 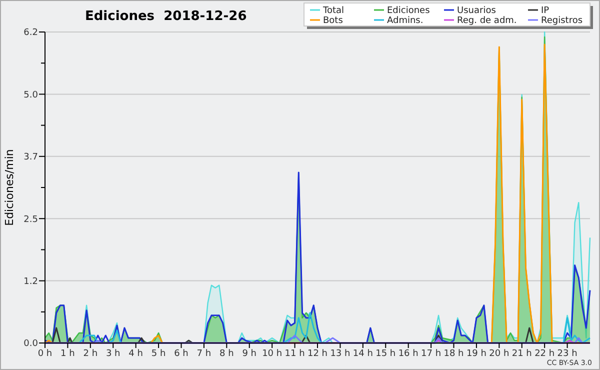 What do you see at coordinates (487, 21) in the screenshot?
I see `legend-label: Reg. de adm.` at bounding box center [487, 21].